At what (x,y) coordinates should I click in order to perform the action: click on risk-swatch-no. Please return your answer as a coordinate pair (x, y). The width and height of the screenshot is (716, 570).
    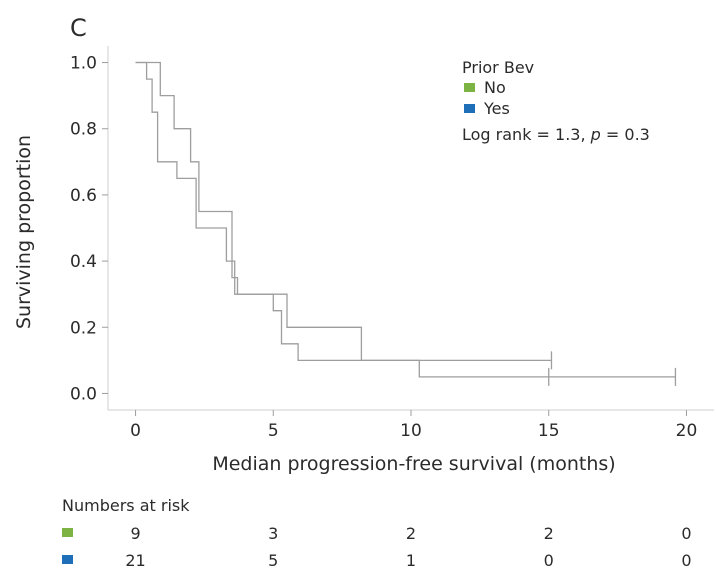
    Looking at the image, I should click on (67, 532).